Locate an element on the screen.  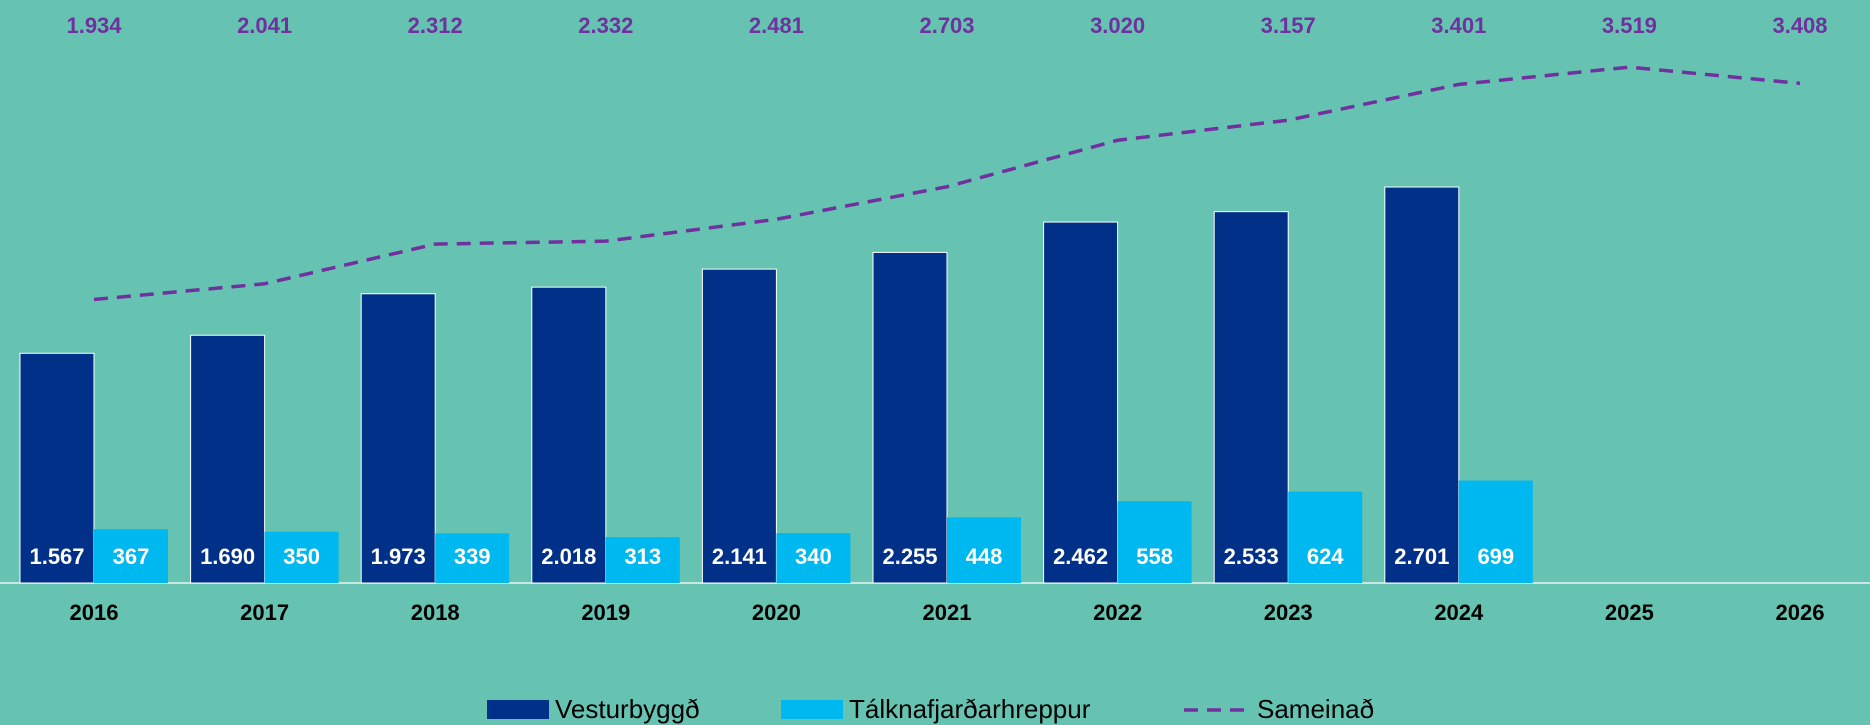
bar-value-label: 339 is located at coordinates (472, 556).